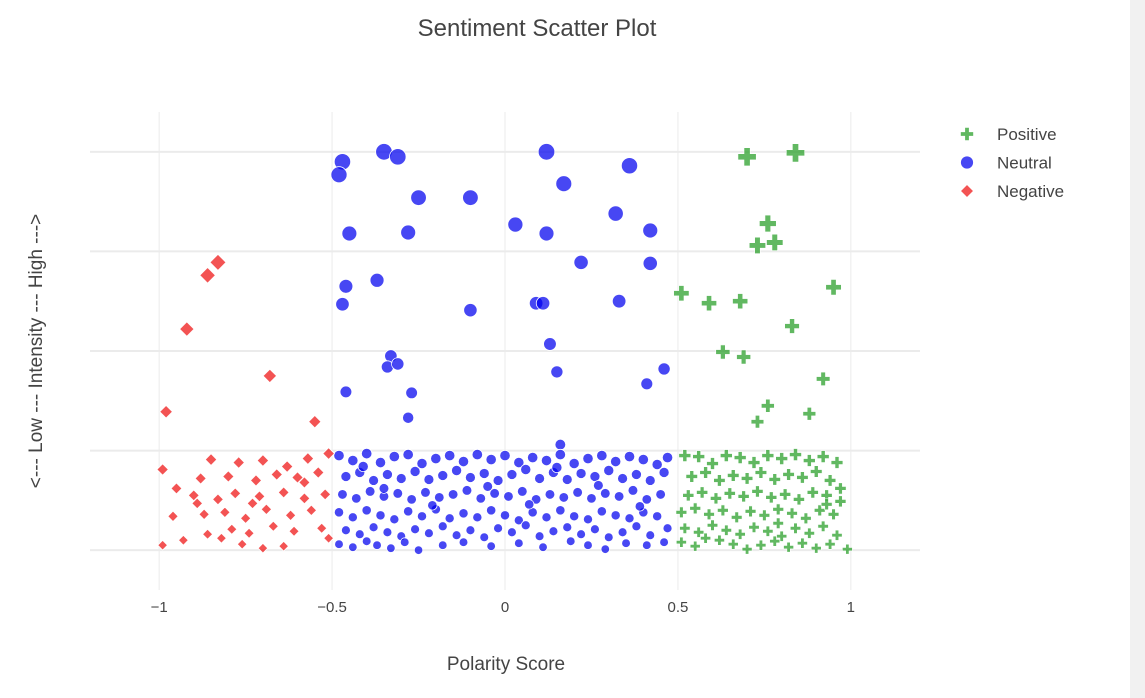 The image size is (1145, 698). I want to click on x-tick-label: −1, so click(159, 607).